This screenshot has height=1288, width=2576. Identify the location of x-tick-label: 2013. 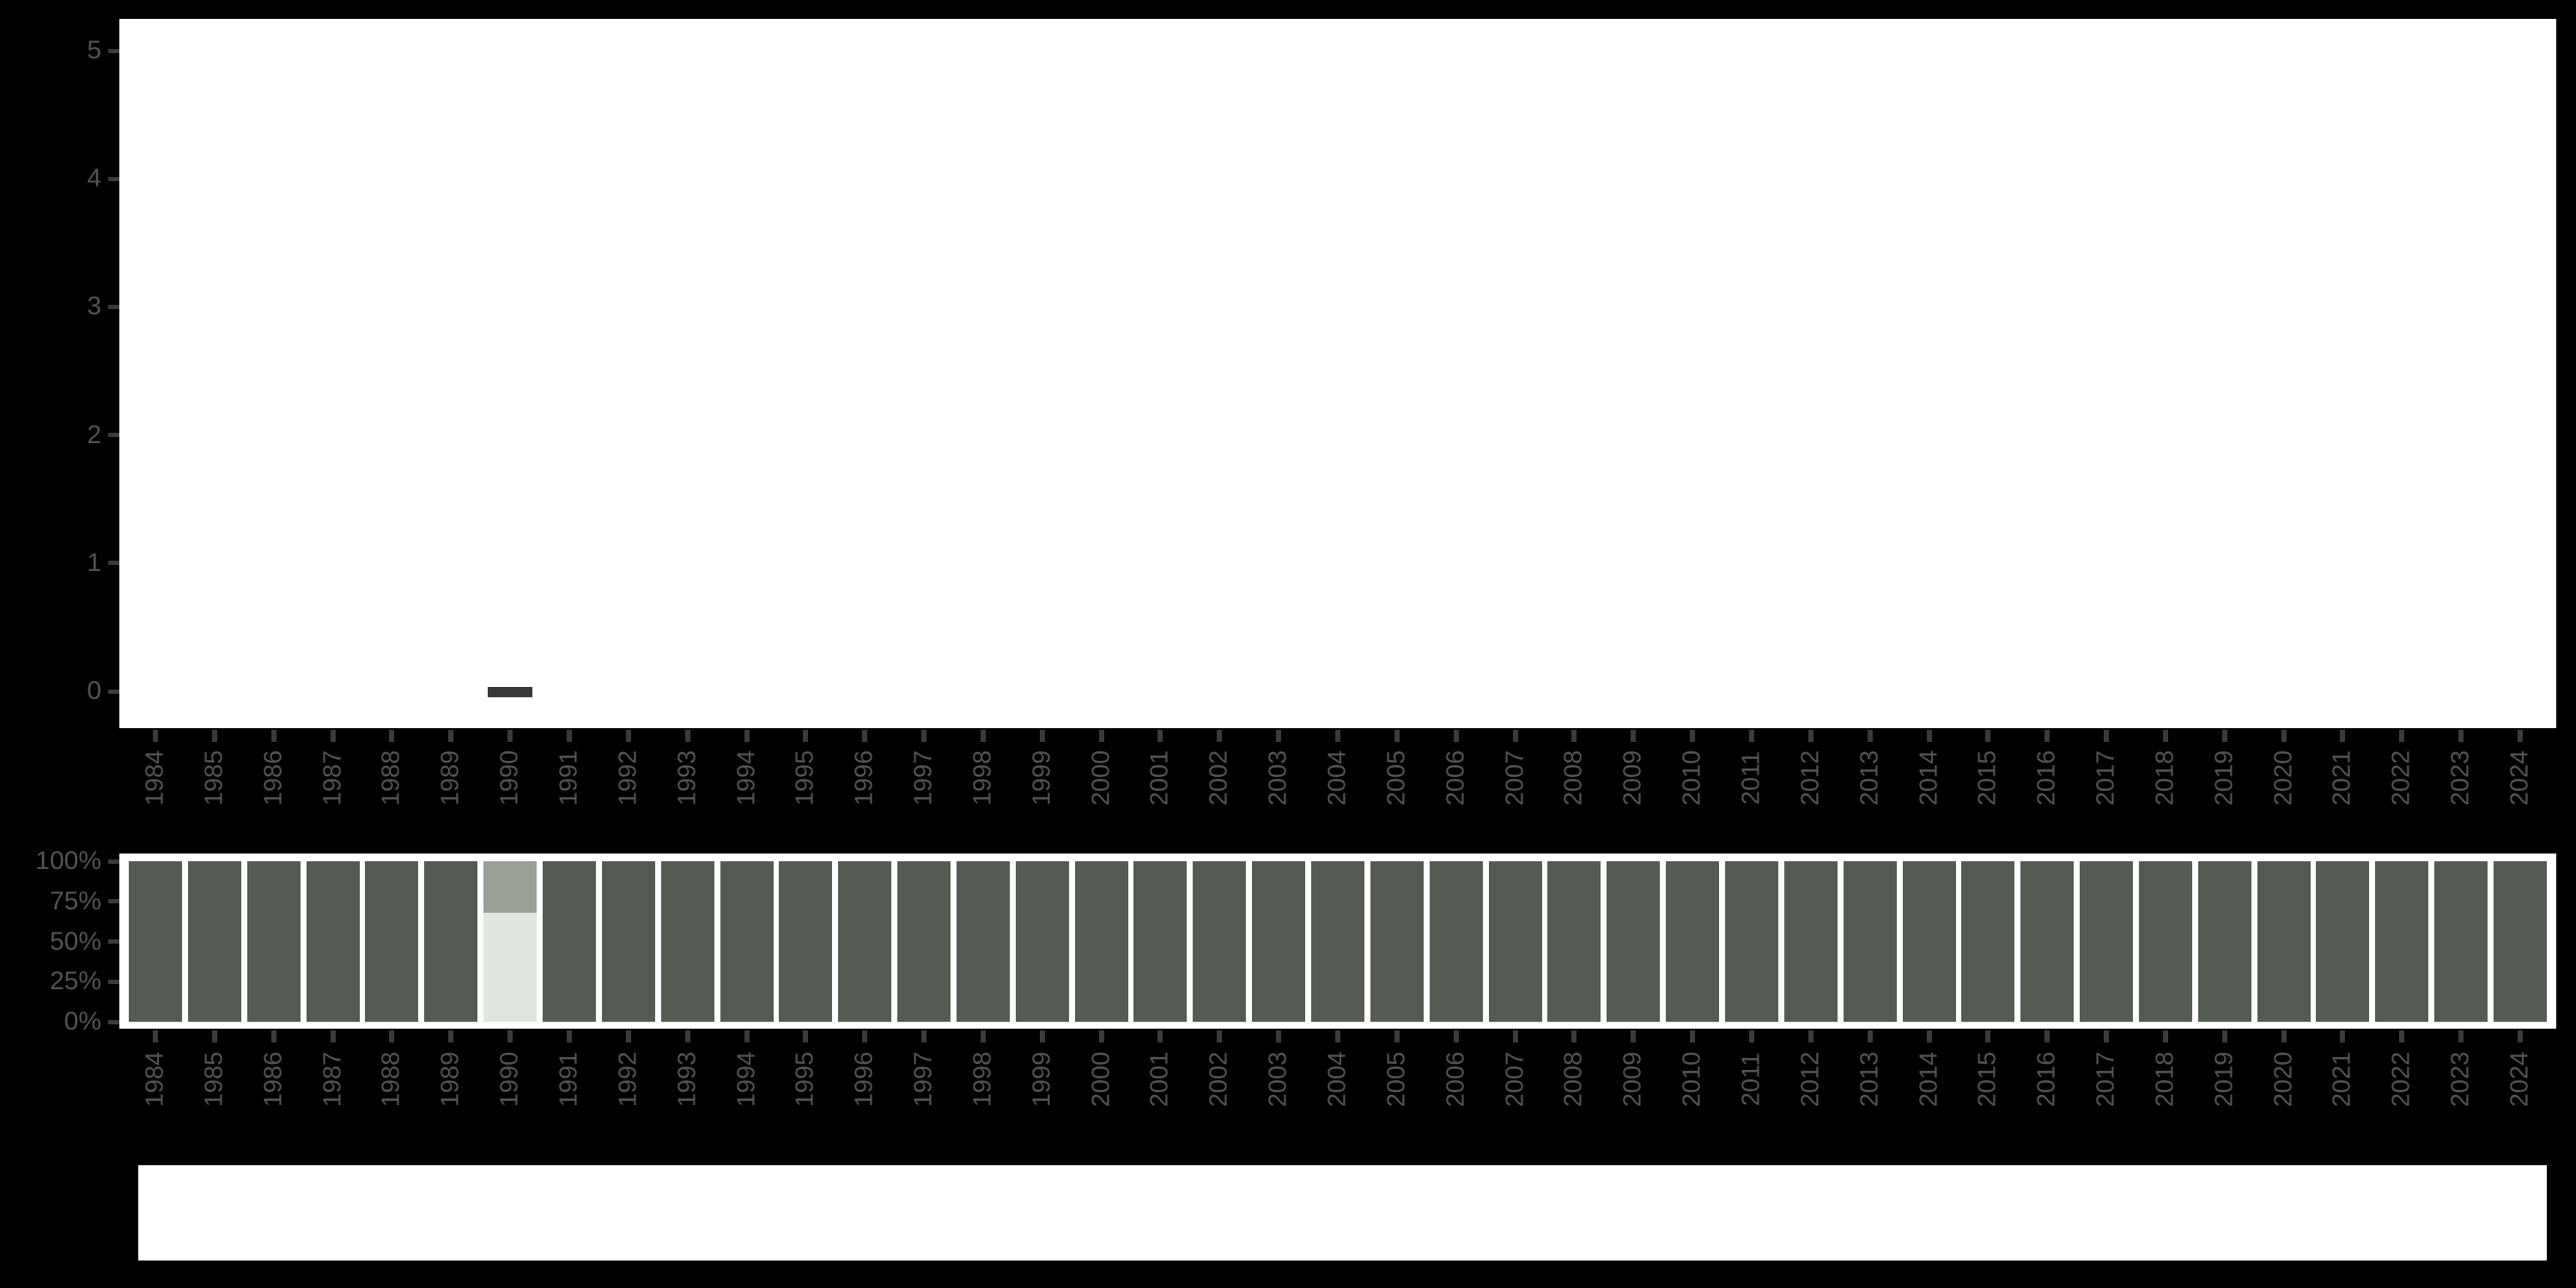
(1870, 1079).